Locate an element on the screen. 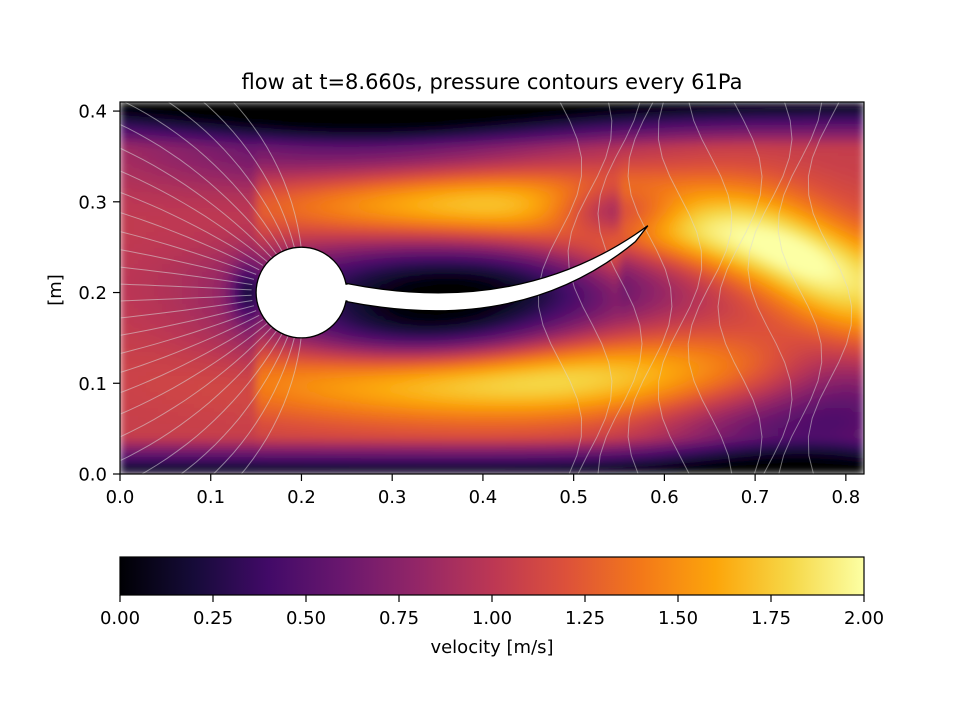 The width and height of the screenshot is (960, 720). y-tick-label: 0.1 is located at coordinates (92, 384).